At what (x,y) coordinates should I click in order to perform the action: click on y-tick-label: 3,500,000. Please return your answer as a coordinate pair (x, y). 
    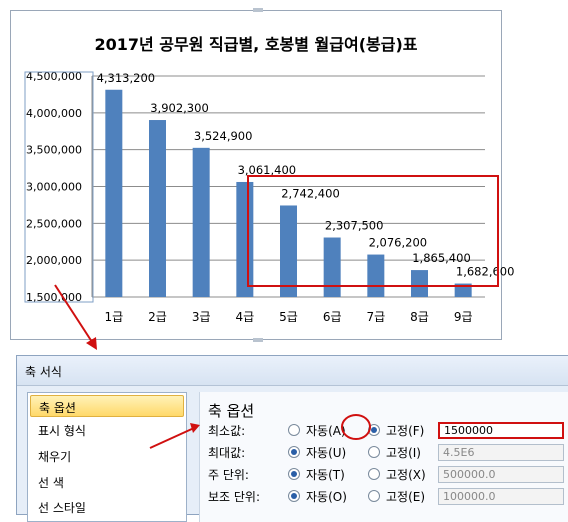
    Looking at the image, I should click on (54, 150).